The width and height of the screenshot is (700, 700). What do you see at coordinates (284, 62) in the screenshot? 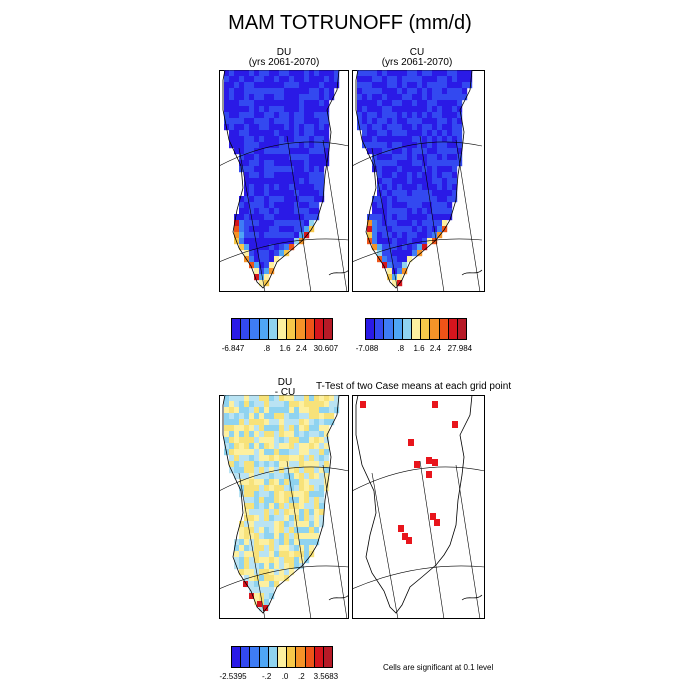
I see `du-panel-years: (yrs 2061-2070)` at bounding box center [284, 62].